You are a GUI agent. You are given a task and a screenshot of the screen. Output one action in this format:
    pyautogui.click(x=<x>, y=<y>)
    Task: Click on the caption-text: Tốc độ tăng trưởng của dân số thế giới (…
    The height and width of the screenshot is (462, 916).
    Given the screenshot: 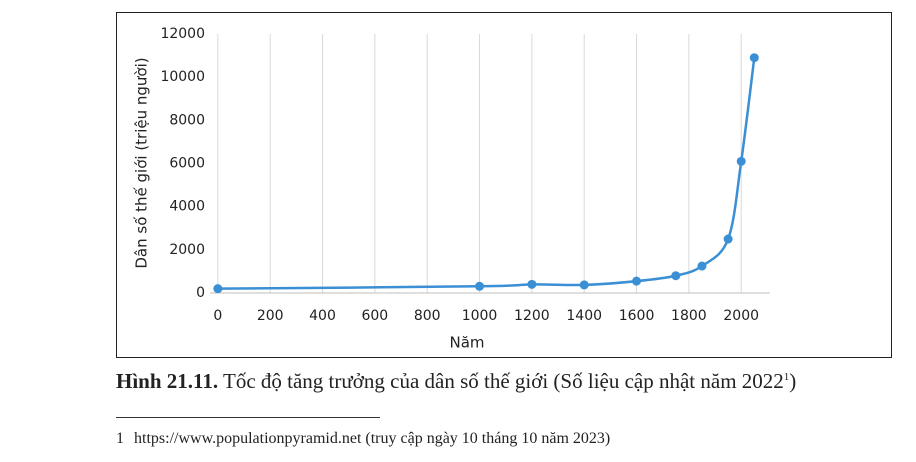 What is the action you would take?
    pyautogui.click(x=503, y=381)
    